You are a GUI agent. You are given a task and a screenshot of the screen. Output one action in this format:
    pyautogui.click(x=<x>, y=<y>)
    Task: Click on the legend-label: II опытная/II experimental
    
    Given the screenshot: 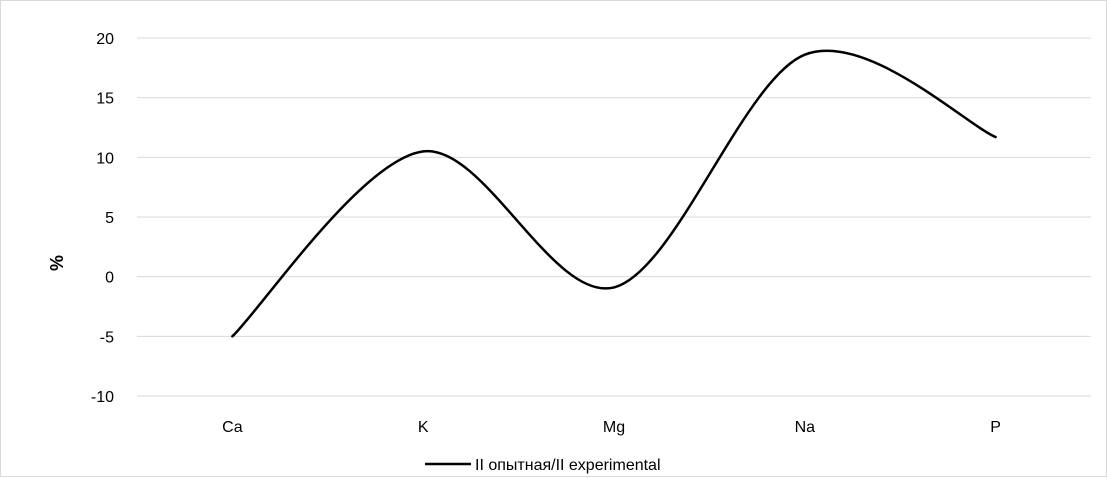 What is the action you would take?
    pyautogui.click(x=568, y=465)
    